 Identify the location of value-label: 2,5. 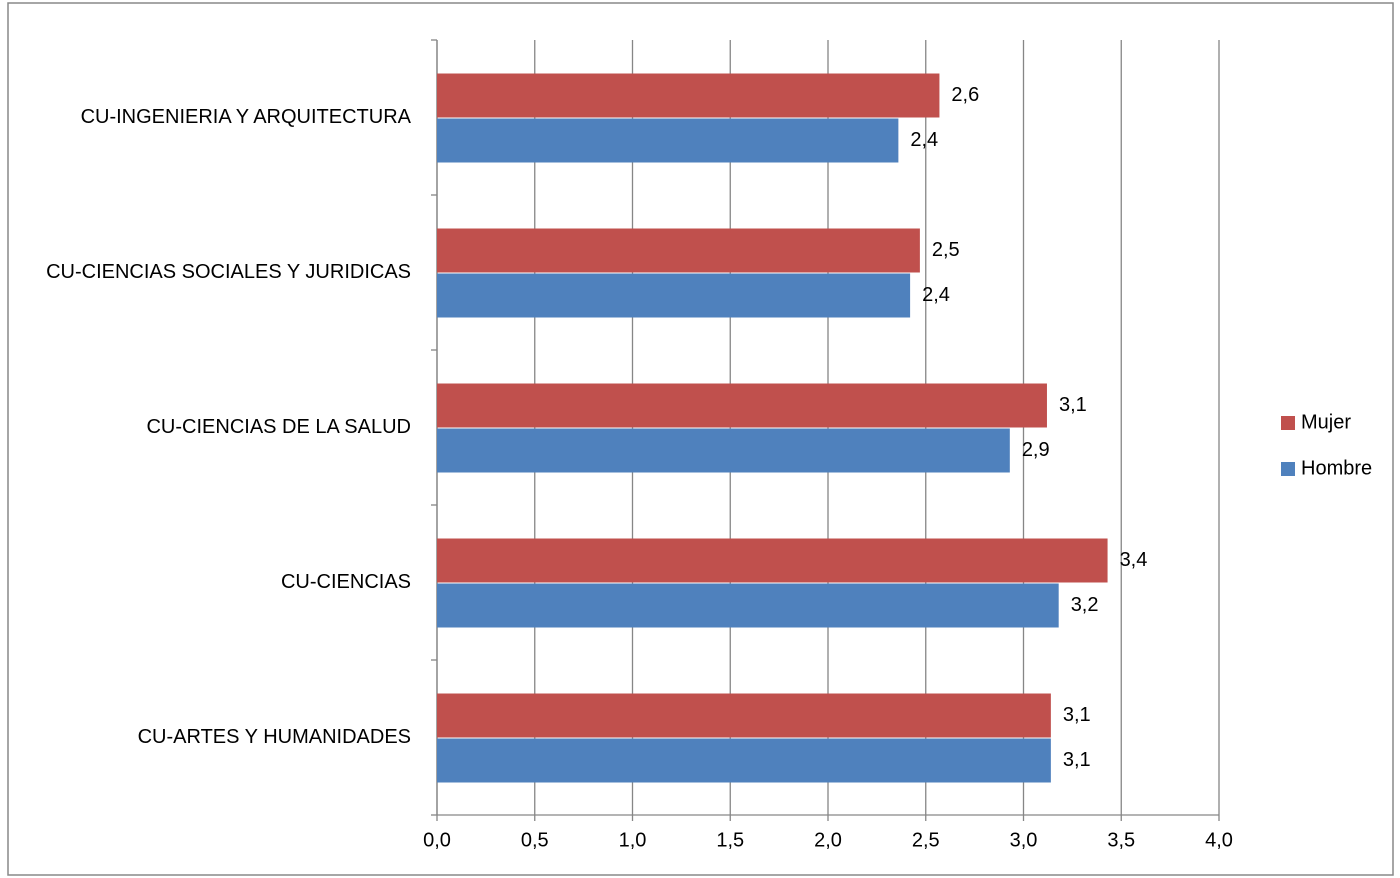
(946, 250).